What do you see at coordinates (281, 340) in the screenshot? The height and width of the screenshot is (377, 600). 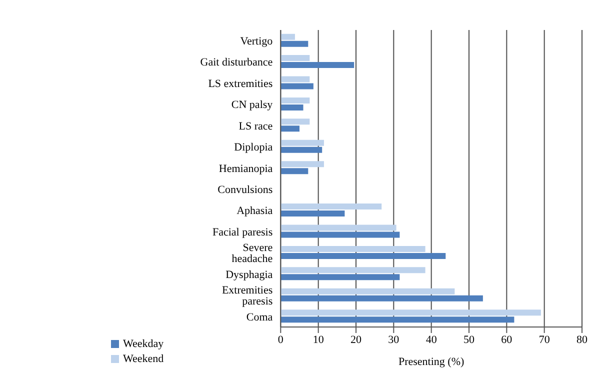 I see `x-tick-label: 0` at bounding box center [281, 340].